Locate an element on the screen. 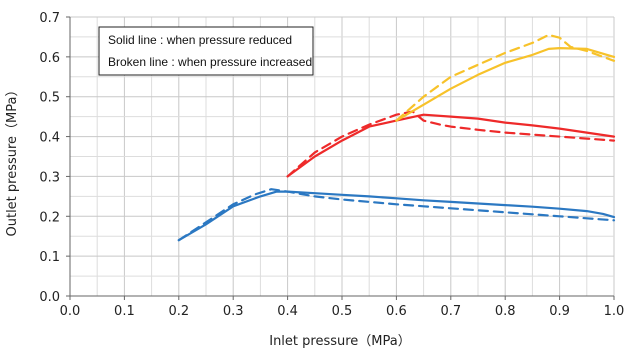  y-tick-label: 0.7 is located at coordinates (49, 18).